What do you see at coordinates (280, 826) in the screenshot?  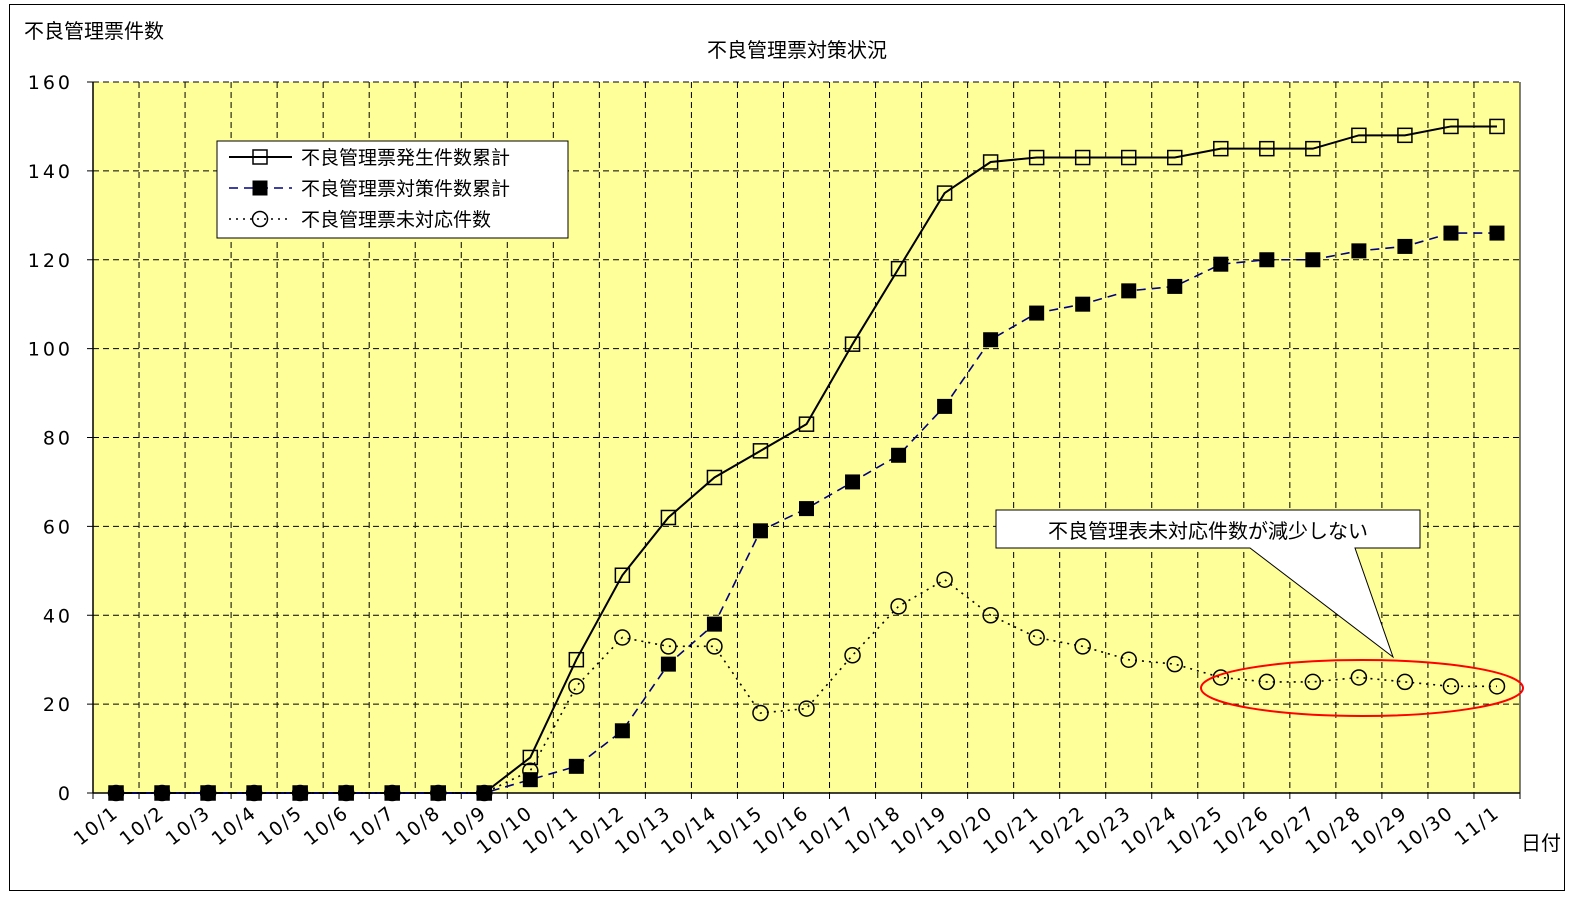 I see `x-tick-label: 10/5` at bounding box center [280, 826].